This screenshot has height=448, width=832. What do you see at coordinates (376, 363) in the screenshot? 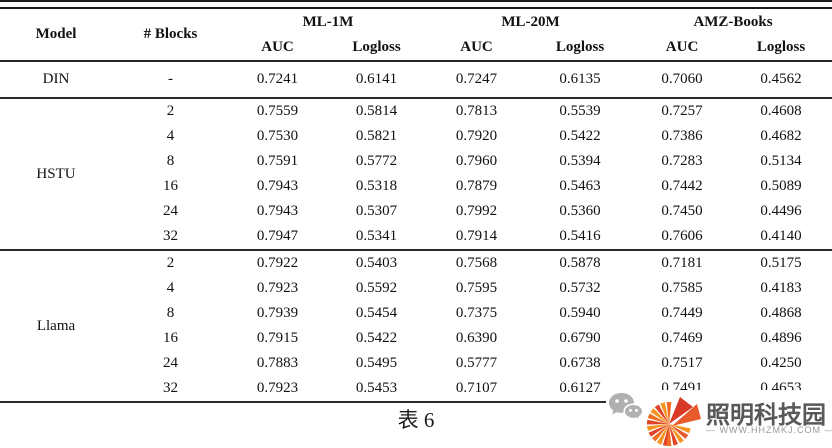
I see `value-cell: 0.5495` at bounding box center [376, 363].